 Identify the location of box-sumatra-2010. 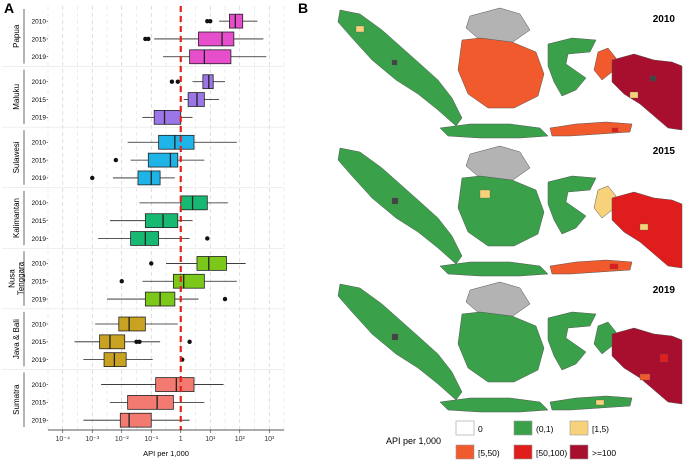
(162, 384).